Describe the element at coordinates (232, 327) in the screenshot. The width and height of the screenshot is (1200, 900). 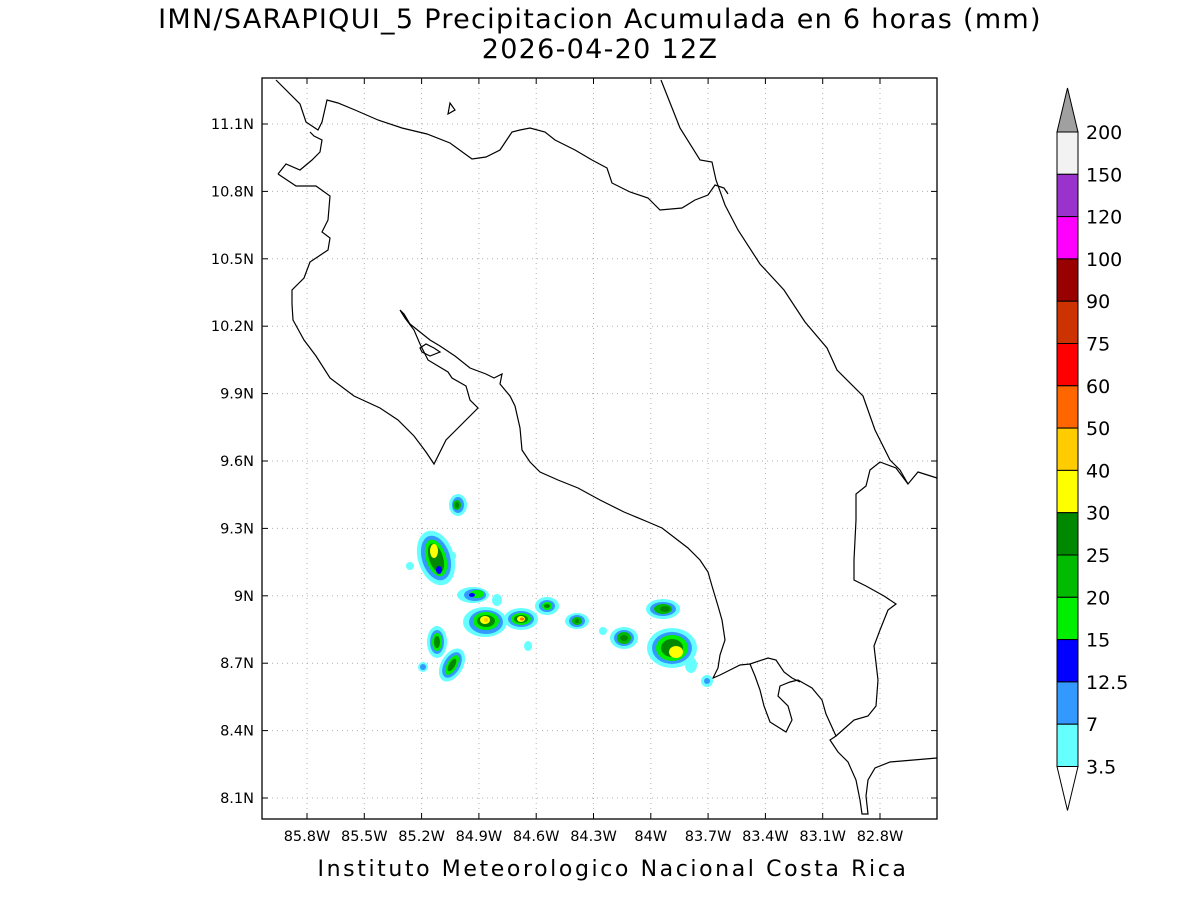
I see `lat-tick-label: 10.2N` at that location.